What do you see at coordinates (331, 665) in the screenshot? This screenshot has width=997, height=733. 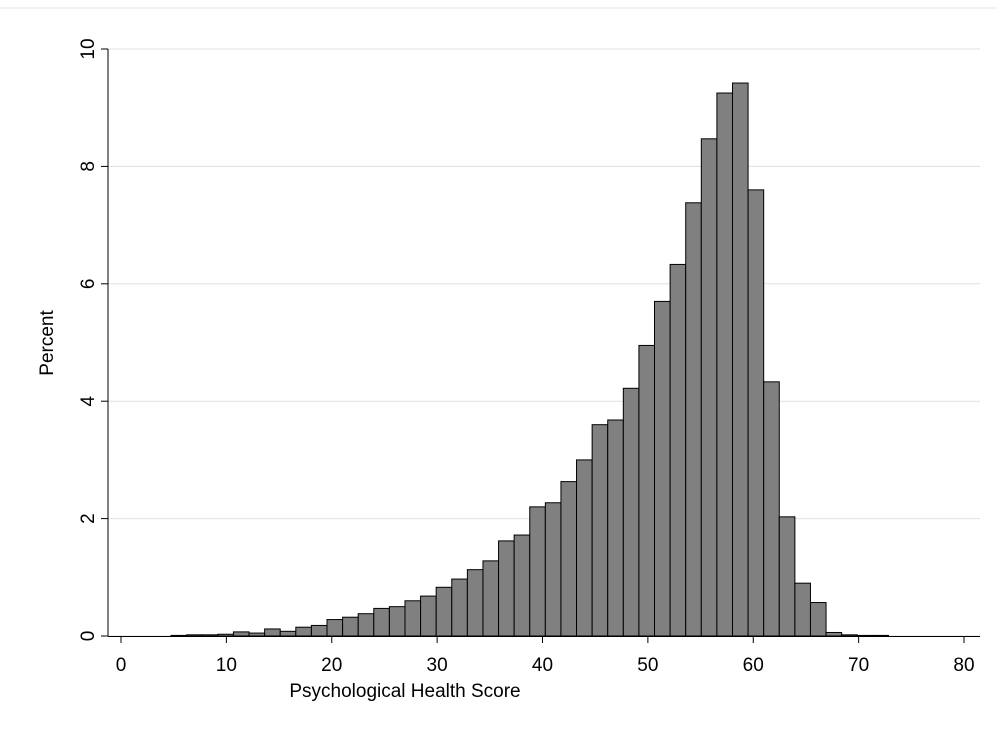 I see `x-tick-label: 20` at bounding box center [331, 665].